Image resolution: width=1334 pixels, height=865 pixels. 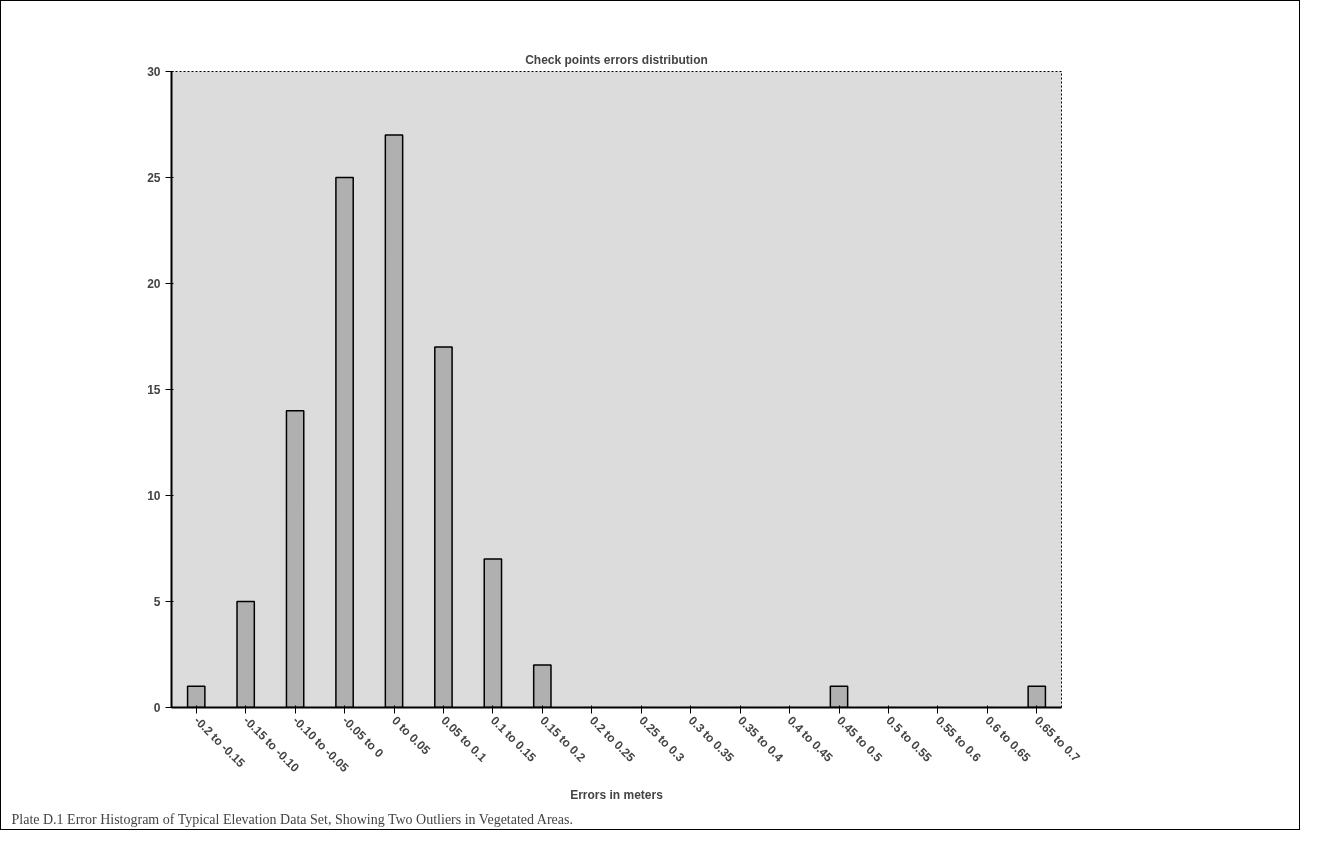 What do you see at coordinates (157, 602) in the screenshot?
I see `y-tick-label: 5` at bounding box center [157, 602].